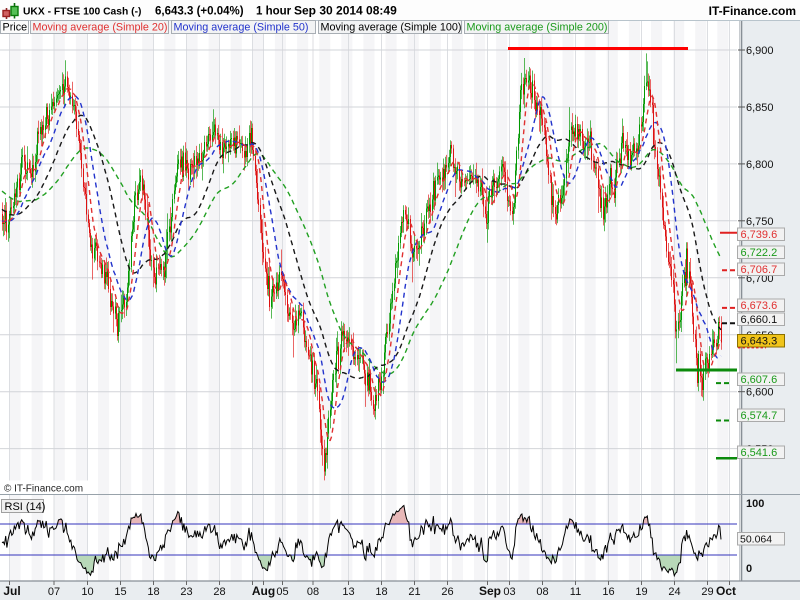 This screenshot has width=800, height=605. I want to click on svg-text: 24, so click(674, 592).